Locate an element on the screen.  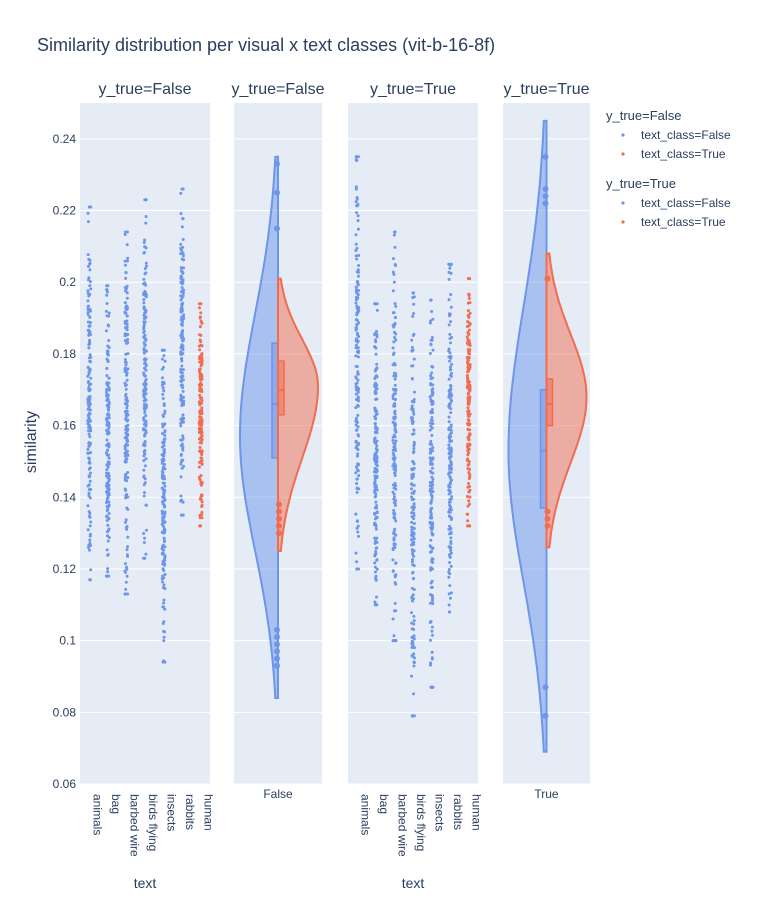
violin-half-true is located at coordinates (298, 415).